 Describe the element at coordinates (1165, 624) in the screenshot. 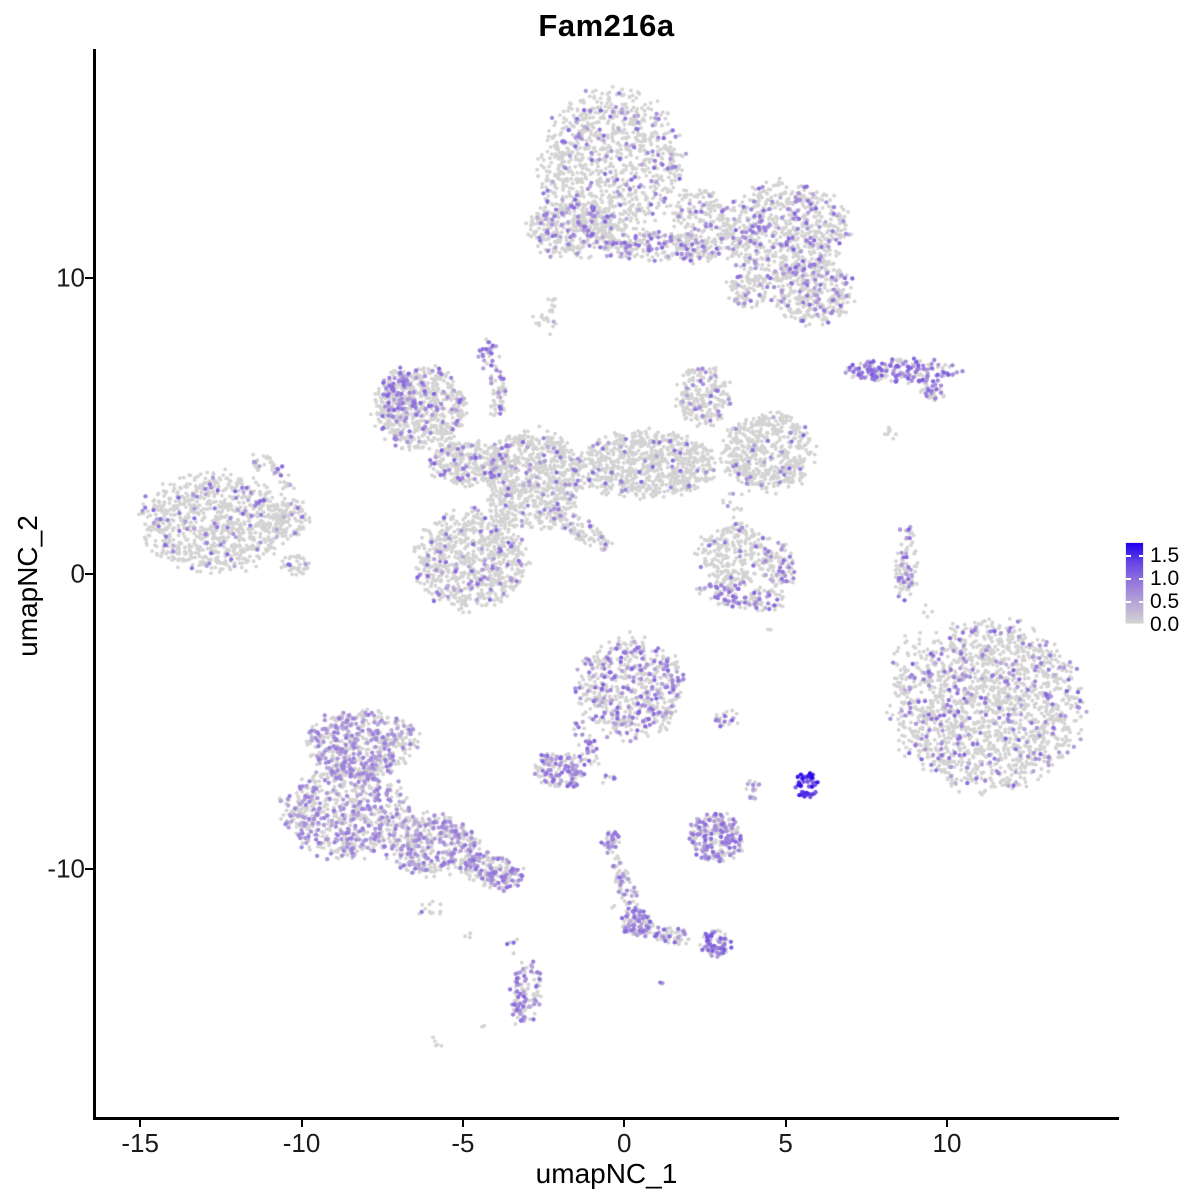

I see `legend-tick-label: 0.0` at that location.